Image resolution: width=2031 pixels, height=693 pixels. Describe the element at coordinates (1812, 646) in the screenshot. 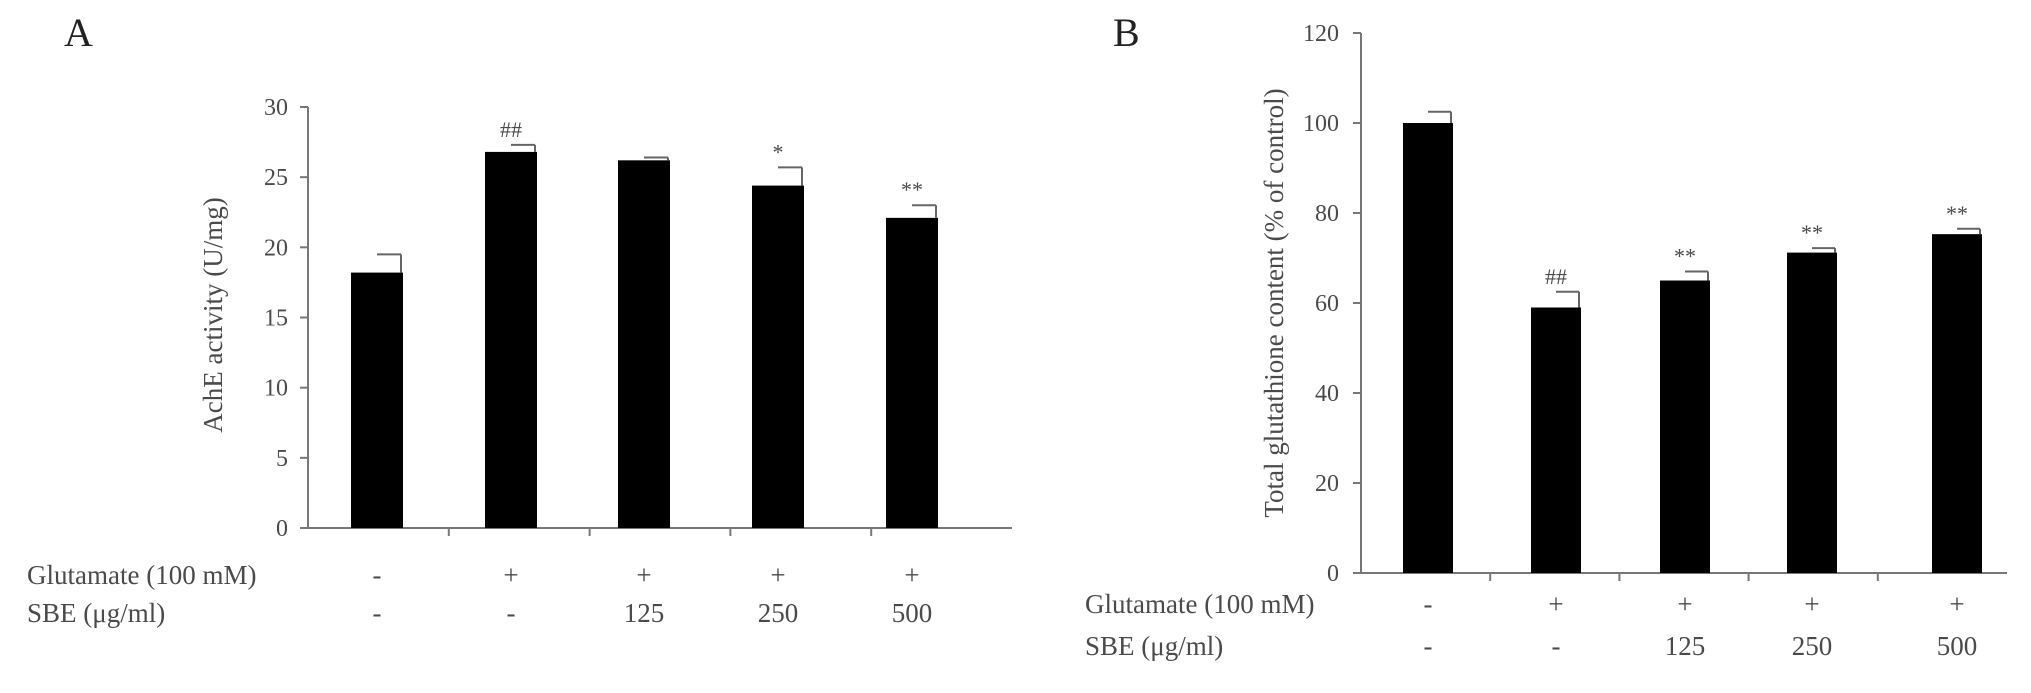

I see `panel-b-row-value: 250` at that location.